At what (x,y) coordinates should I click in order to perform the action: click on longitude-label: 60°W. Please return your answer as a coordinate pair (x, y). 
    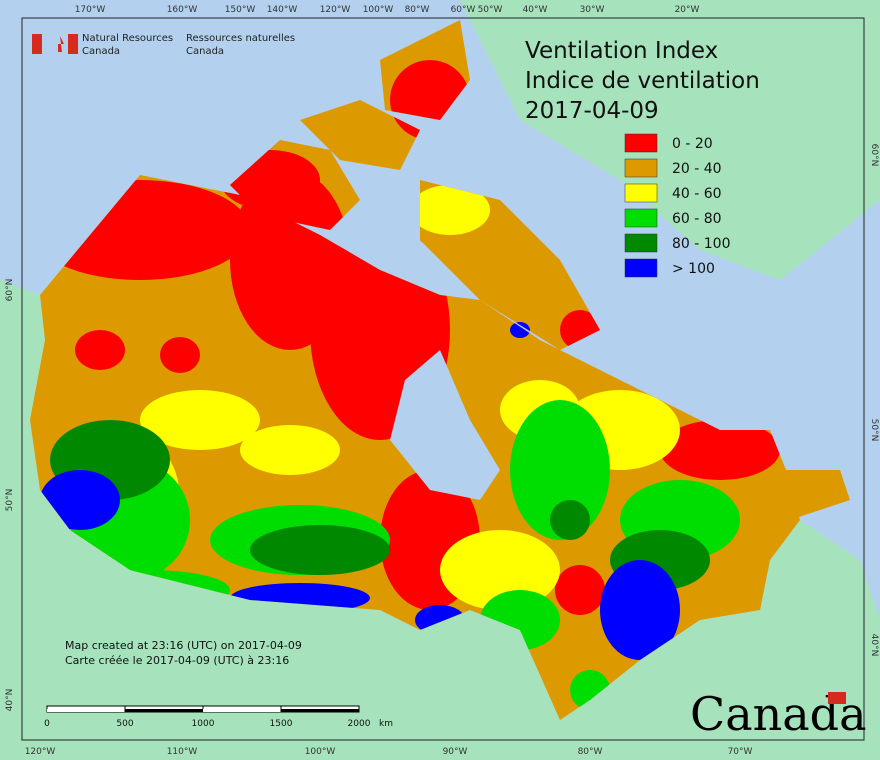
    Looking at the image, I should click on (463, 10).